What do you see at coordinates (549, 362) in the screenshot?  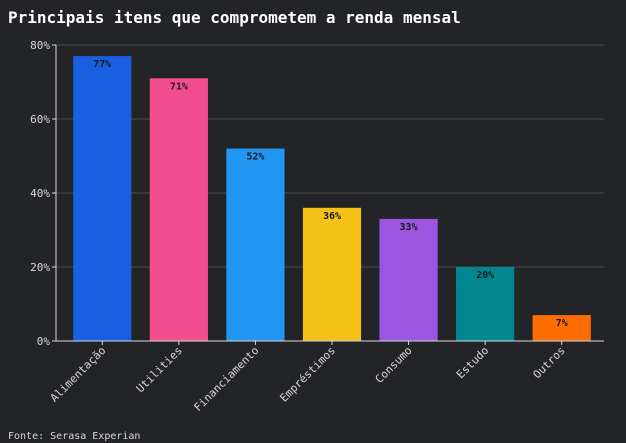 I see `category-label-6: Outros` at bounding box center [549, 362].